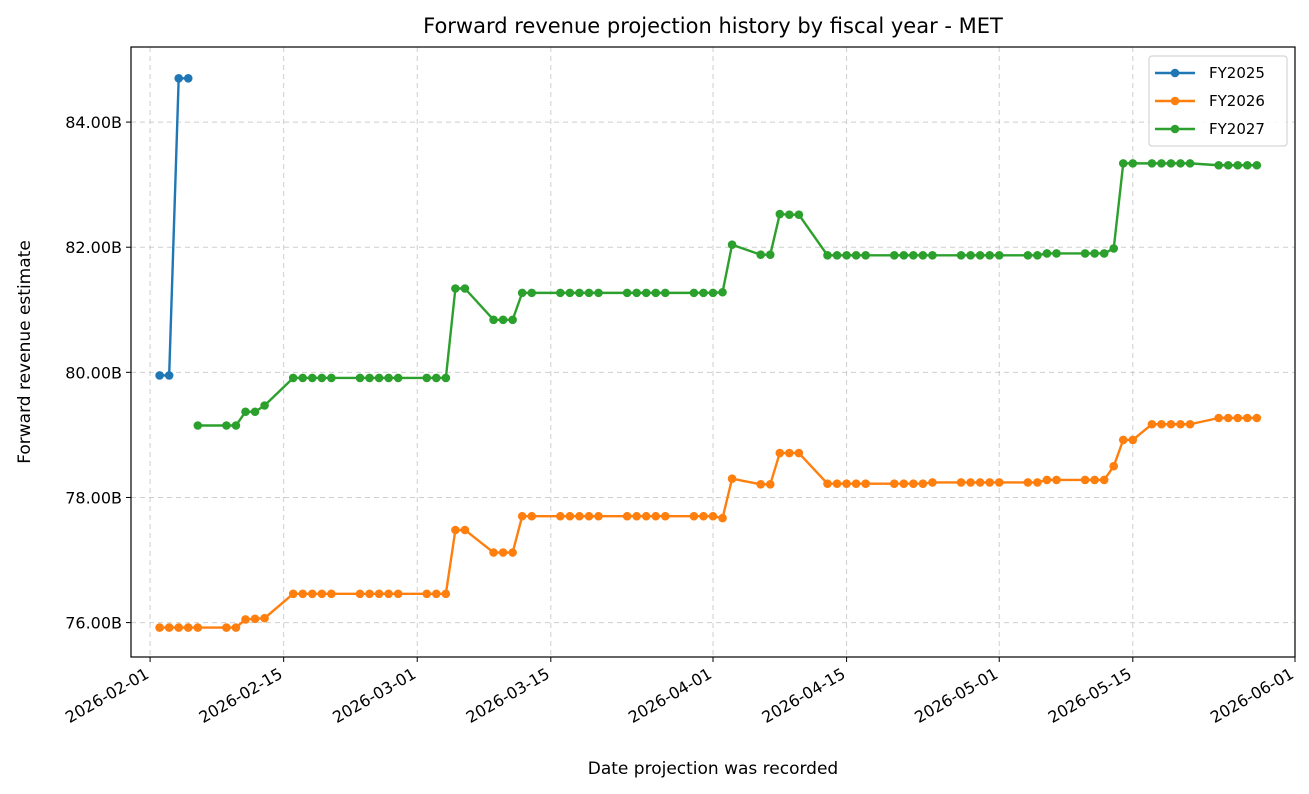 This screenshot has width=1309, height=794. Describe the element at coordinates (1210, 101) in the screenshot. I see `legend-item-fy2026: FY2026` at that location.